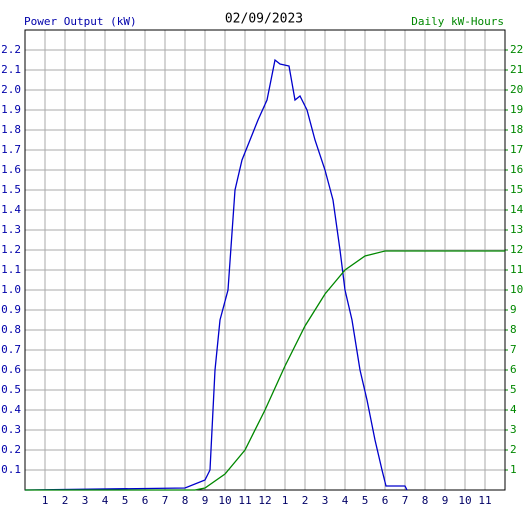 The image size is (527, 510). Describe the element at coordinates (11, 169) in the screenshot. I see `y-tick-label: 1.6` at that location.